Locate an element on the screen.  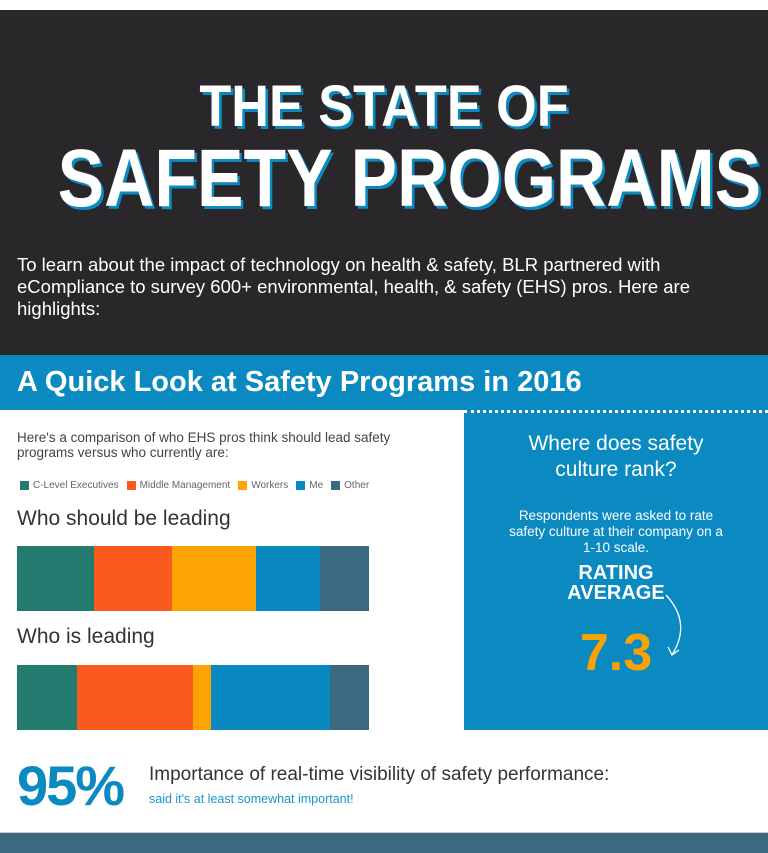
title-line-2: SAFETY PROGRAMS is located at coordinates (409, 178).